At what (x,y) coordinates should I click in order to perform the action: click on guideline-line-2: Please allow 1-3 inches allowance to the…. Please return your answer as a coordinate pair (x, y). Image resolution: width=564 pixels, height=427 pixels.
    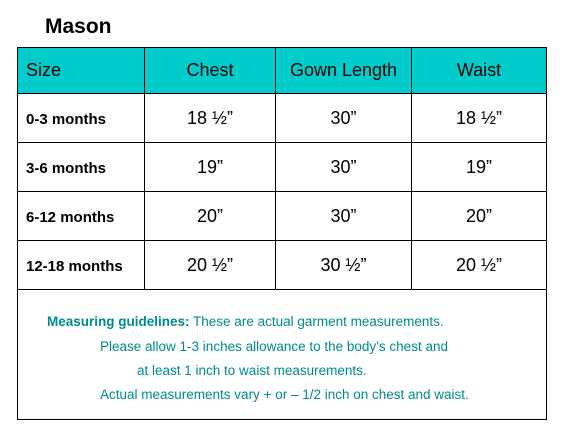
    Looking at the image, I should click on (274, 346).